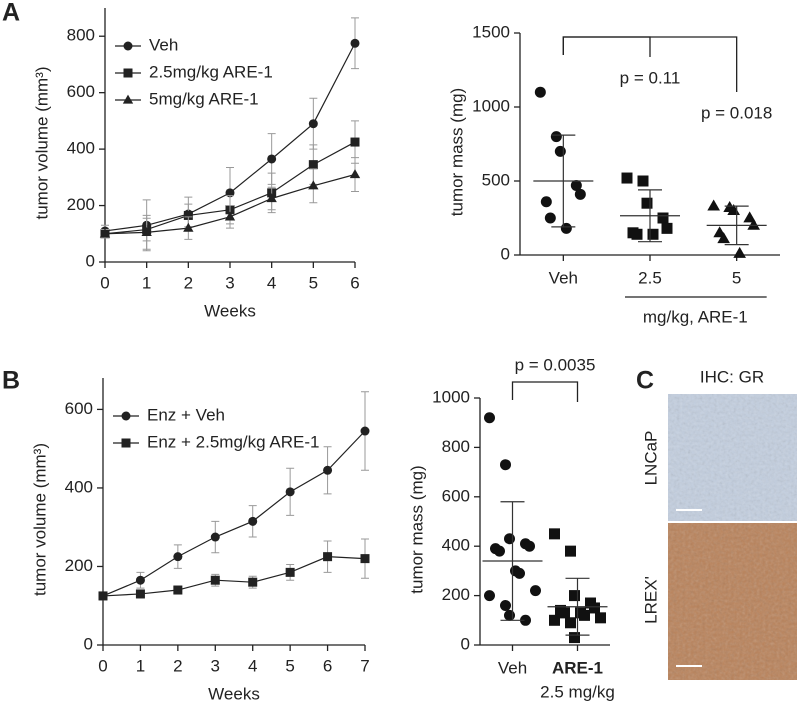 This screenshot has height=708, width=800. Describe the element at coordinates (555, 364) in the screenshot. I see `p-value: p = 0.0035` at that location.